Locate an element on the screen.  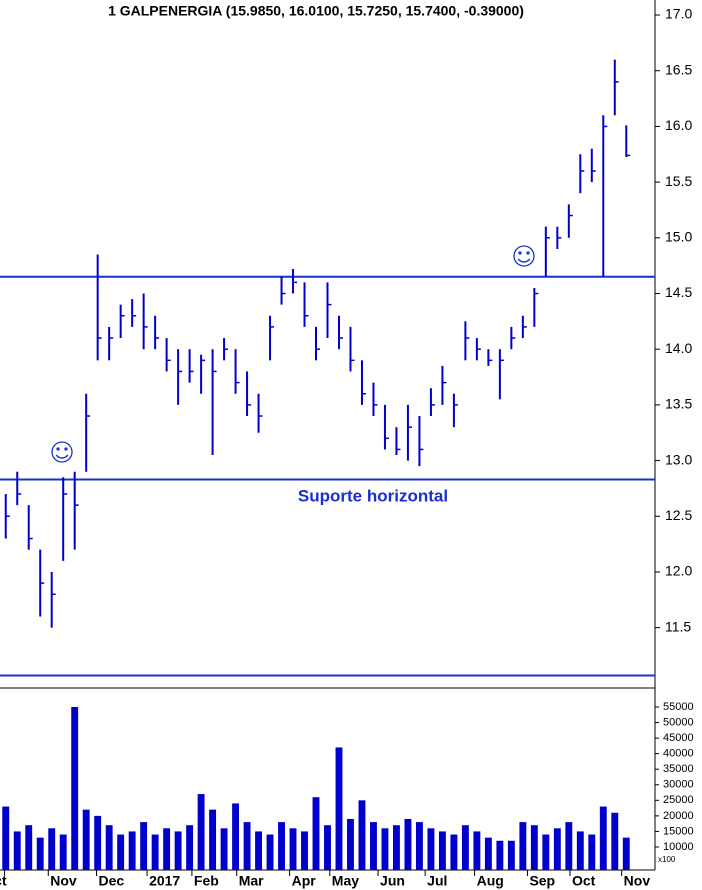
y-tick-label: 25000 is located at coordinates (678, 800).